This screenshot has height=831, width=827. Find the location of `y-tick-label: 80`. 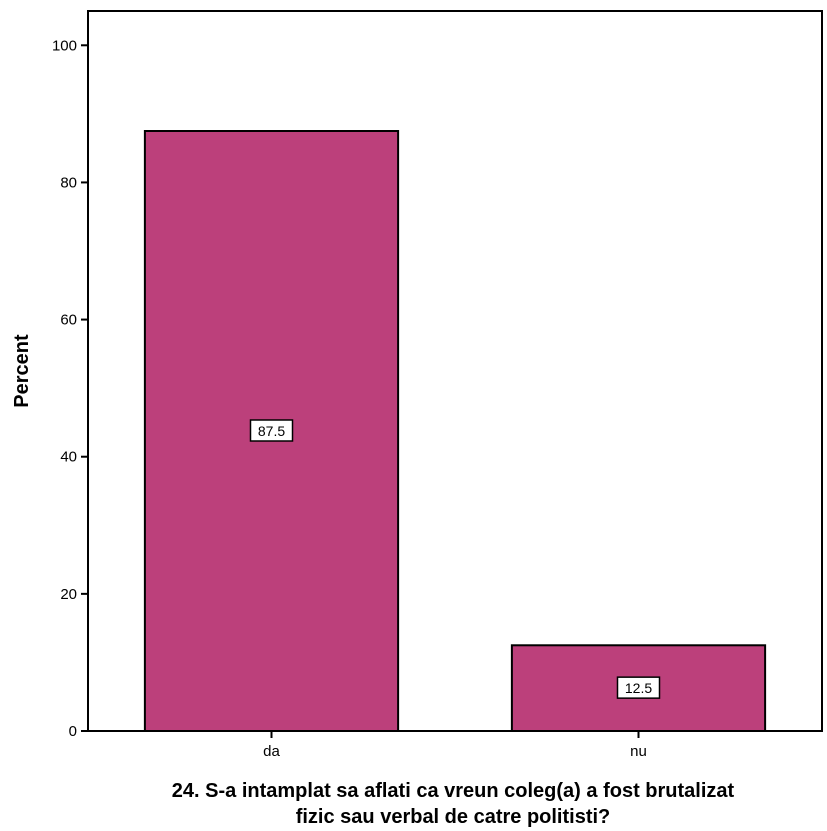

y-tick-label: 80 is located at coordinates (68, 182).